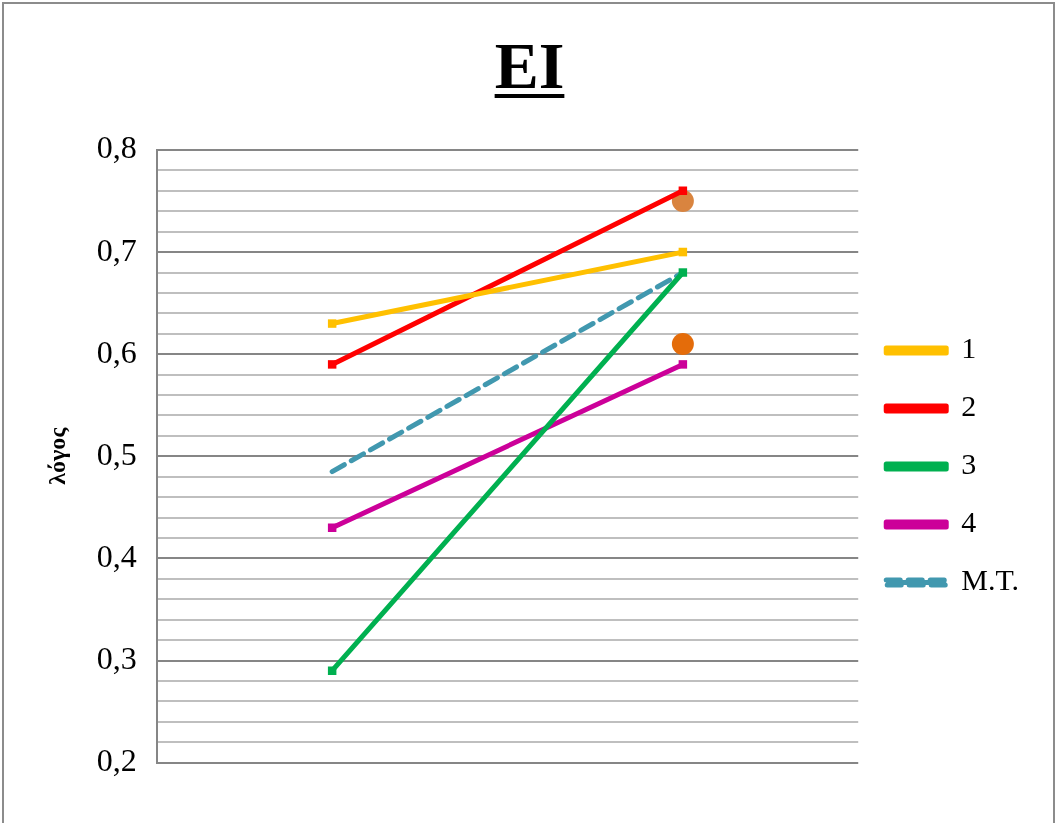 The width and height of the screenshot is (1059, 823). I want to click on chart-title: EI, so click(529, 66).